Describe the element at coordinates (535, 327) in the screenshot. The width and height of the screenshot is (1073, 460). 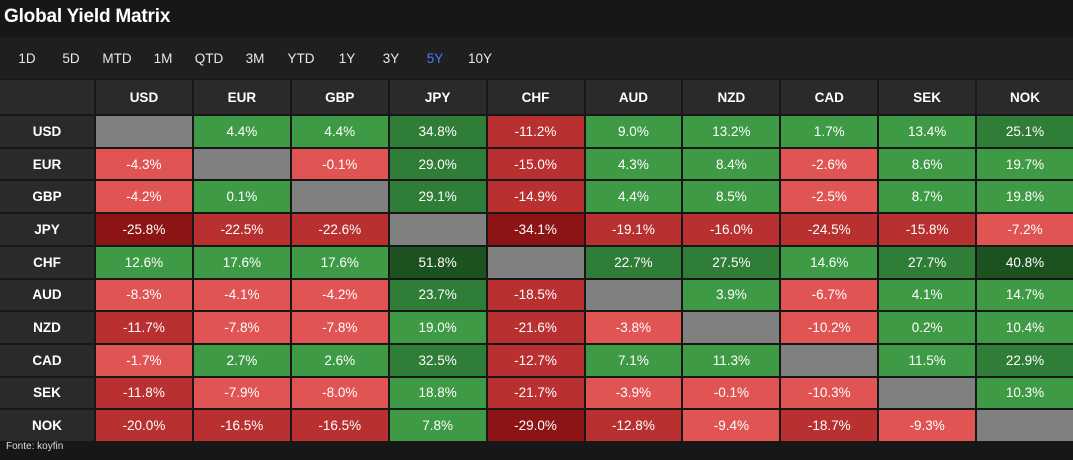
I see `matrix-cell-nzd-chf: -21.6%` at that location.